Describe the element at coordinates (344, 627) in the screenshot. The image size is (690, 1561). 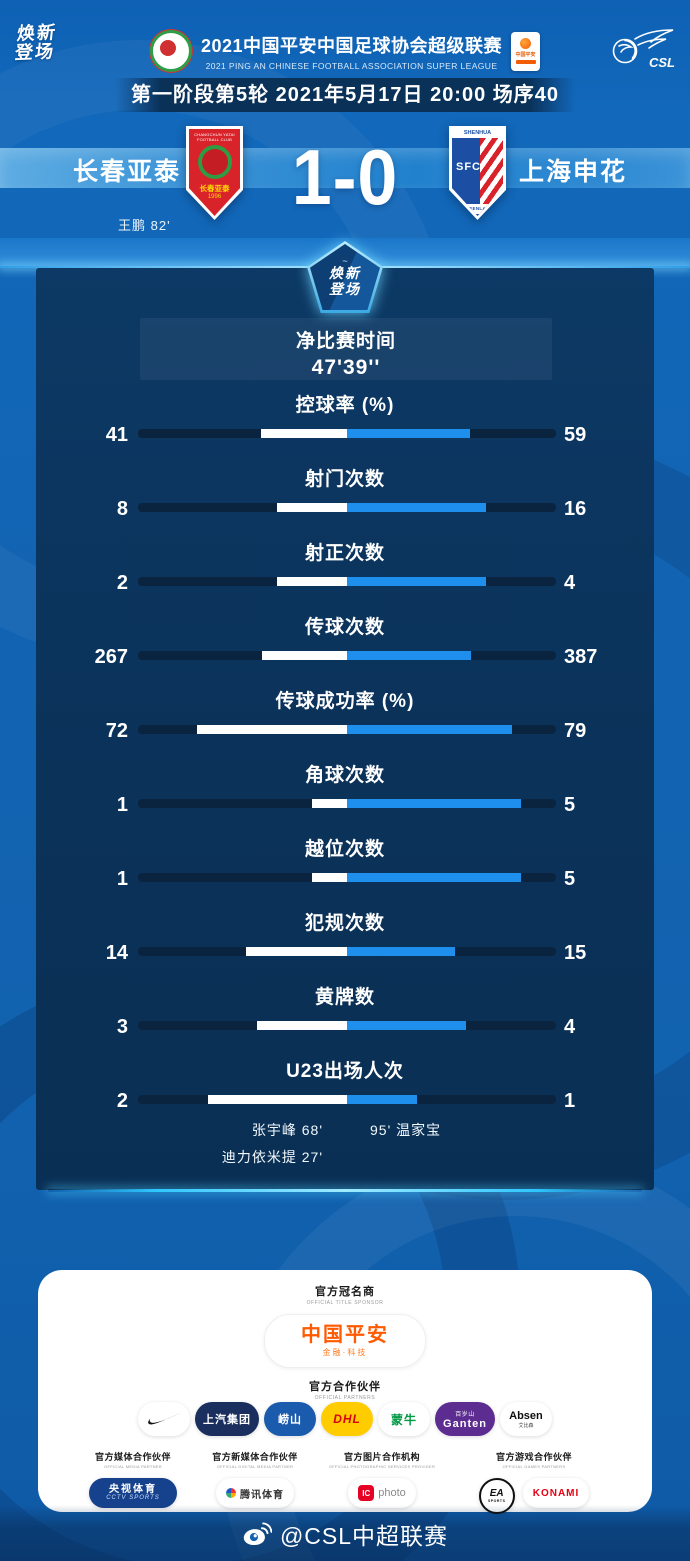
I see `stat-label: 传球次数` at that location.